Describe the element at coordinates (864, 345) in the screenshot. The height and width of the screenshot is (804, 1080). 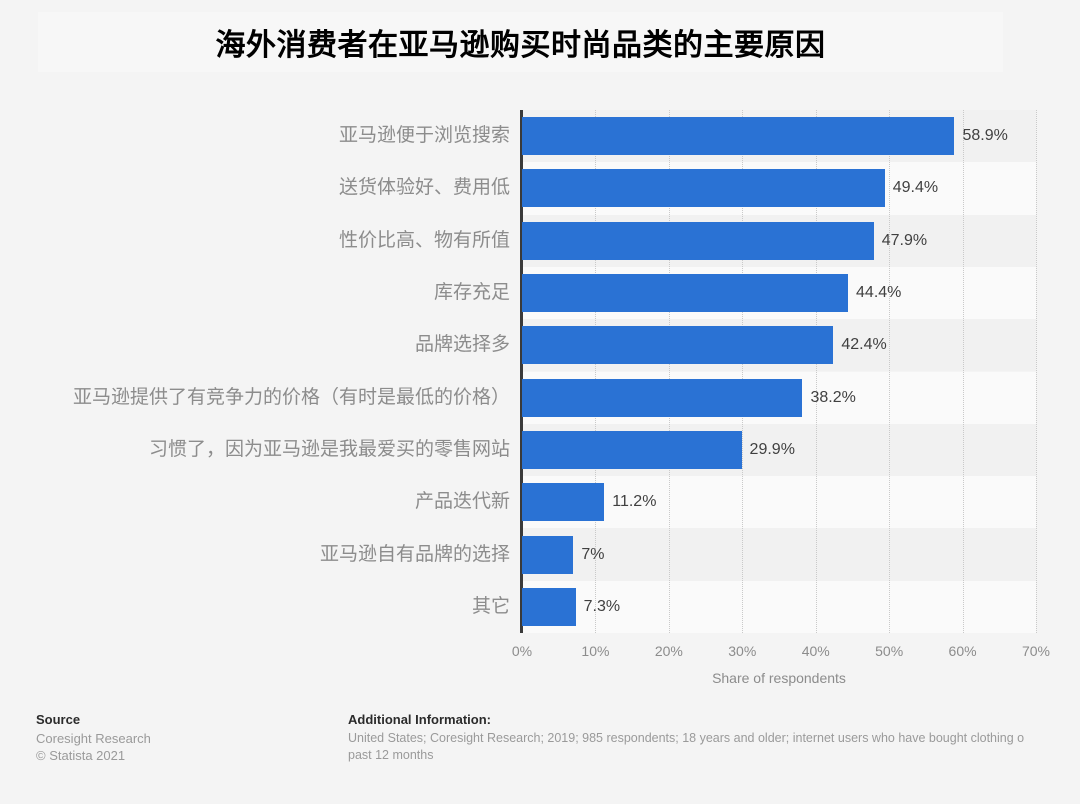
I see `bar-value-label: 42.4%` at that location.